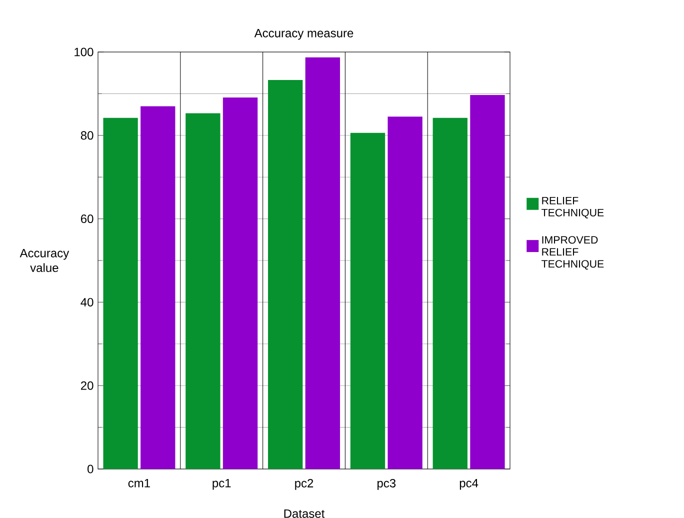 This screenshot has width=684, height=518. I want to click on y-tick-label: 80, so click(87, 135).